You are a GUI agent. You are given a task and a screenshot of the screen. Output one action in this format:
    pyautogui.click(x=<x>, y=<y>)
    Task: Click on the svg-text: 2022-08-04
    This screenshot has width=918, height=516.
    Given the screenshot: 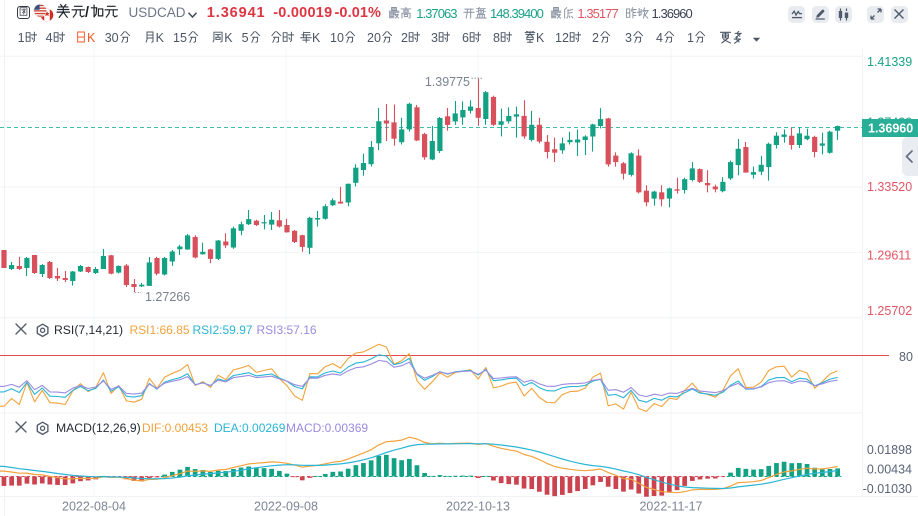 What is the action you would take?
    pyautogui.click(x=94, y=507)
    